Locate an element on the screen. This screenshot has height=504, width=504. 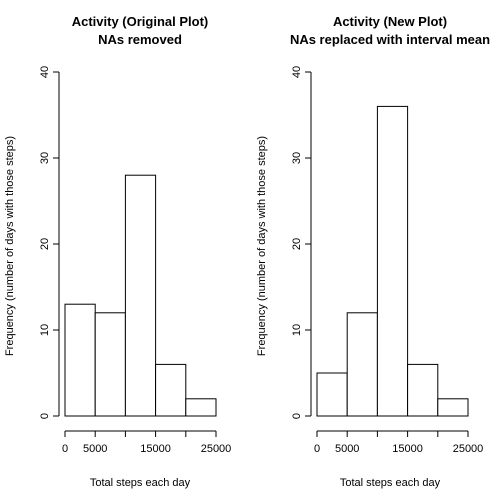
chart-subtitle: NAs replaced with interval mean is located at coordinates (390, 39).